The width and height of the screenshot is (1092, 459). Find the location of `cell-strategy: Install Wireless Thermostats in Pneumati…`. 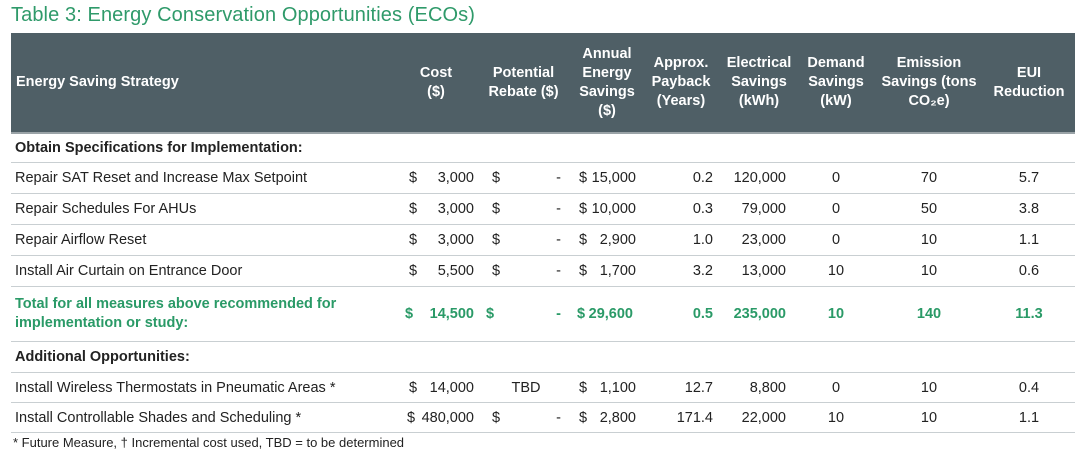

cell-strategy: Install Wireless Thermostats in Pneumati… is located at coordinates (175, 387).